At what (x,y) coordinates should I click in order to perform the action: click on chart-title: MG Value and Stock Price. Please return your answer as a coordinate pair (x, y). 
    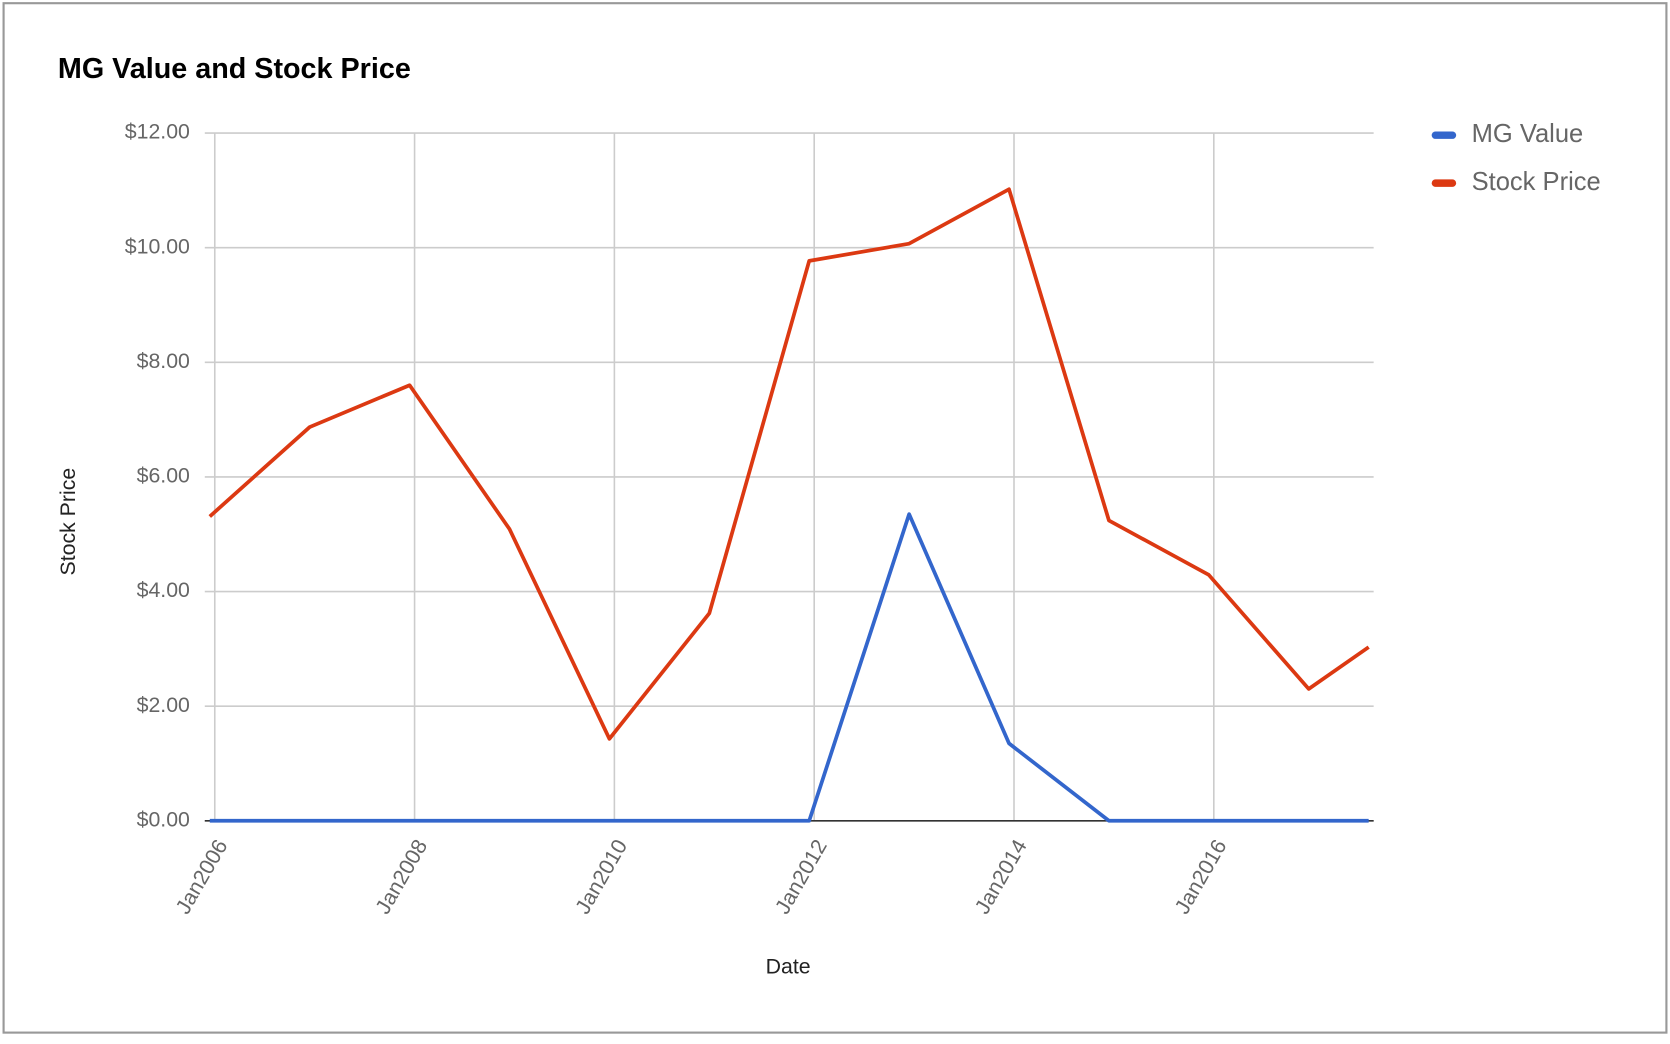
    Looking at the image, I should click on (234, 69).